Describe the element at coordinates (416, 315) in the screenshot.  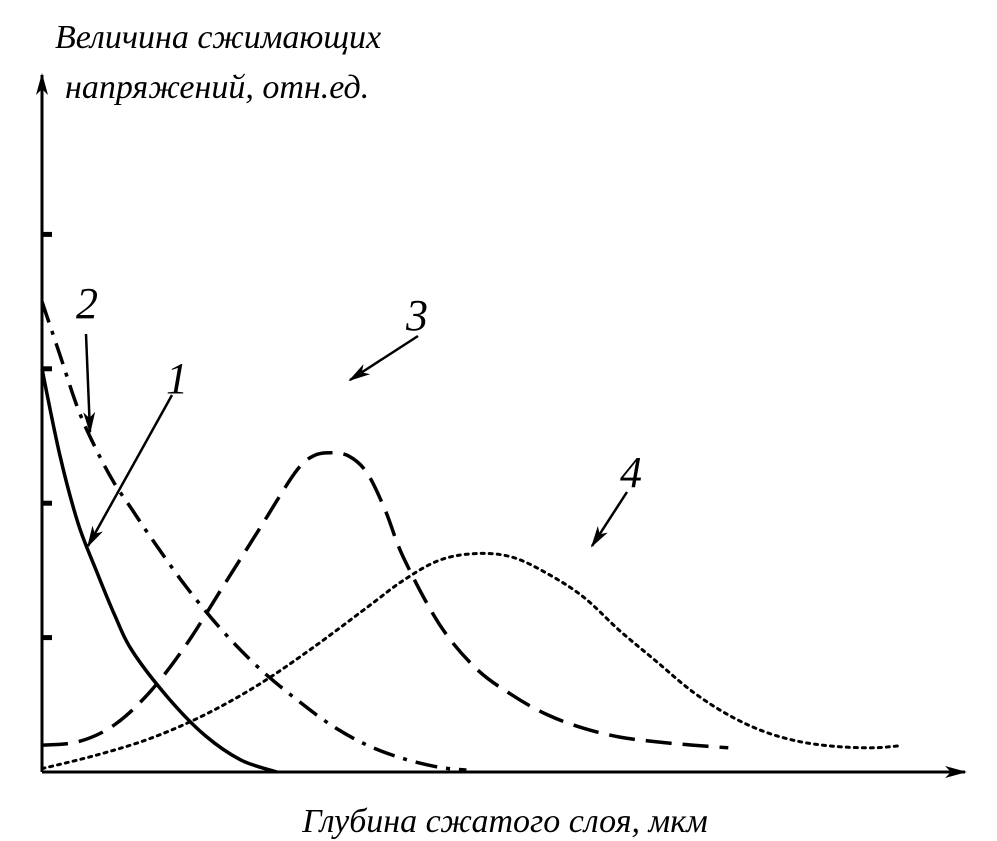
I see `curve-label-3: 3` at that location.